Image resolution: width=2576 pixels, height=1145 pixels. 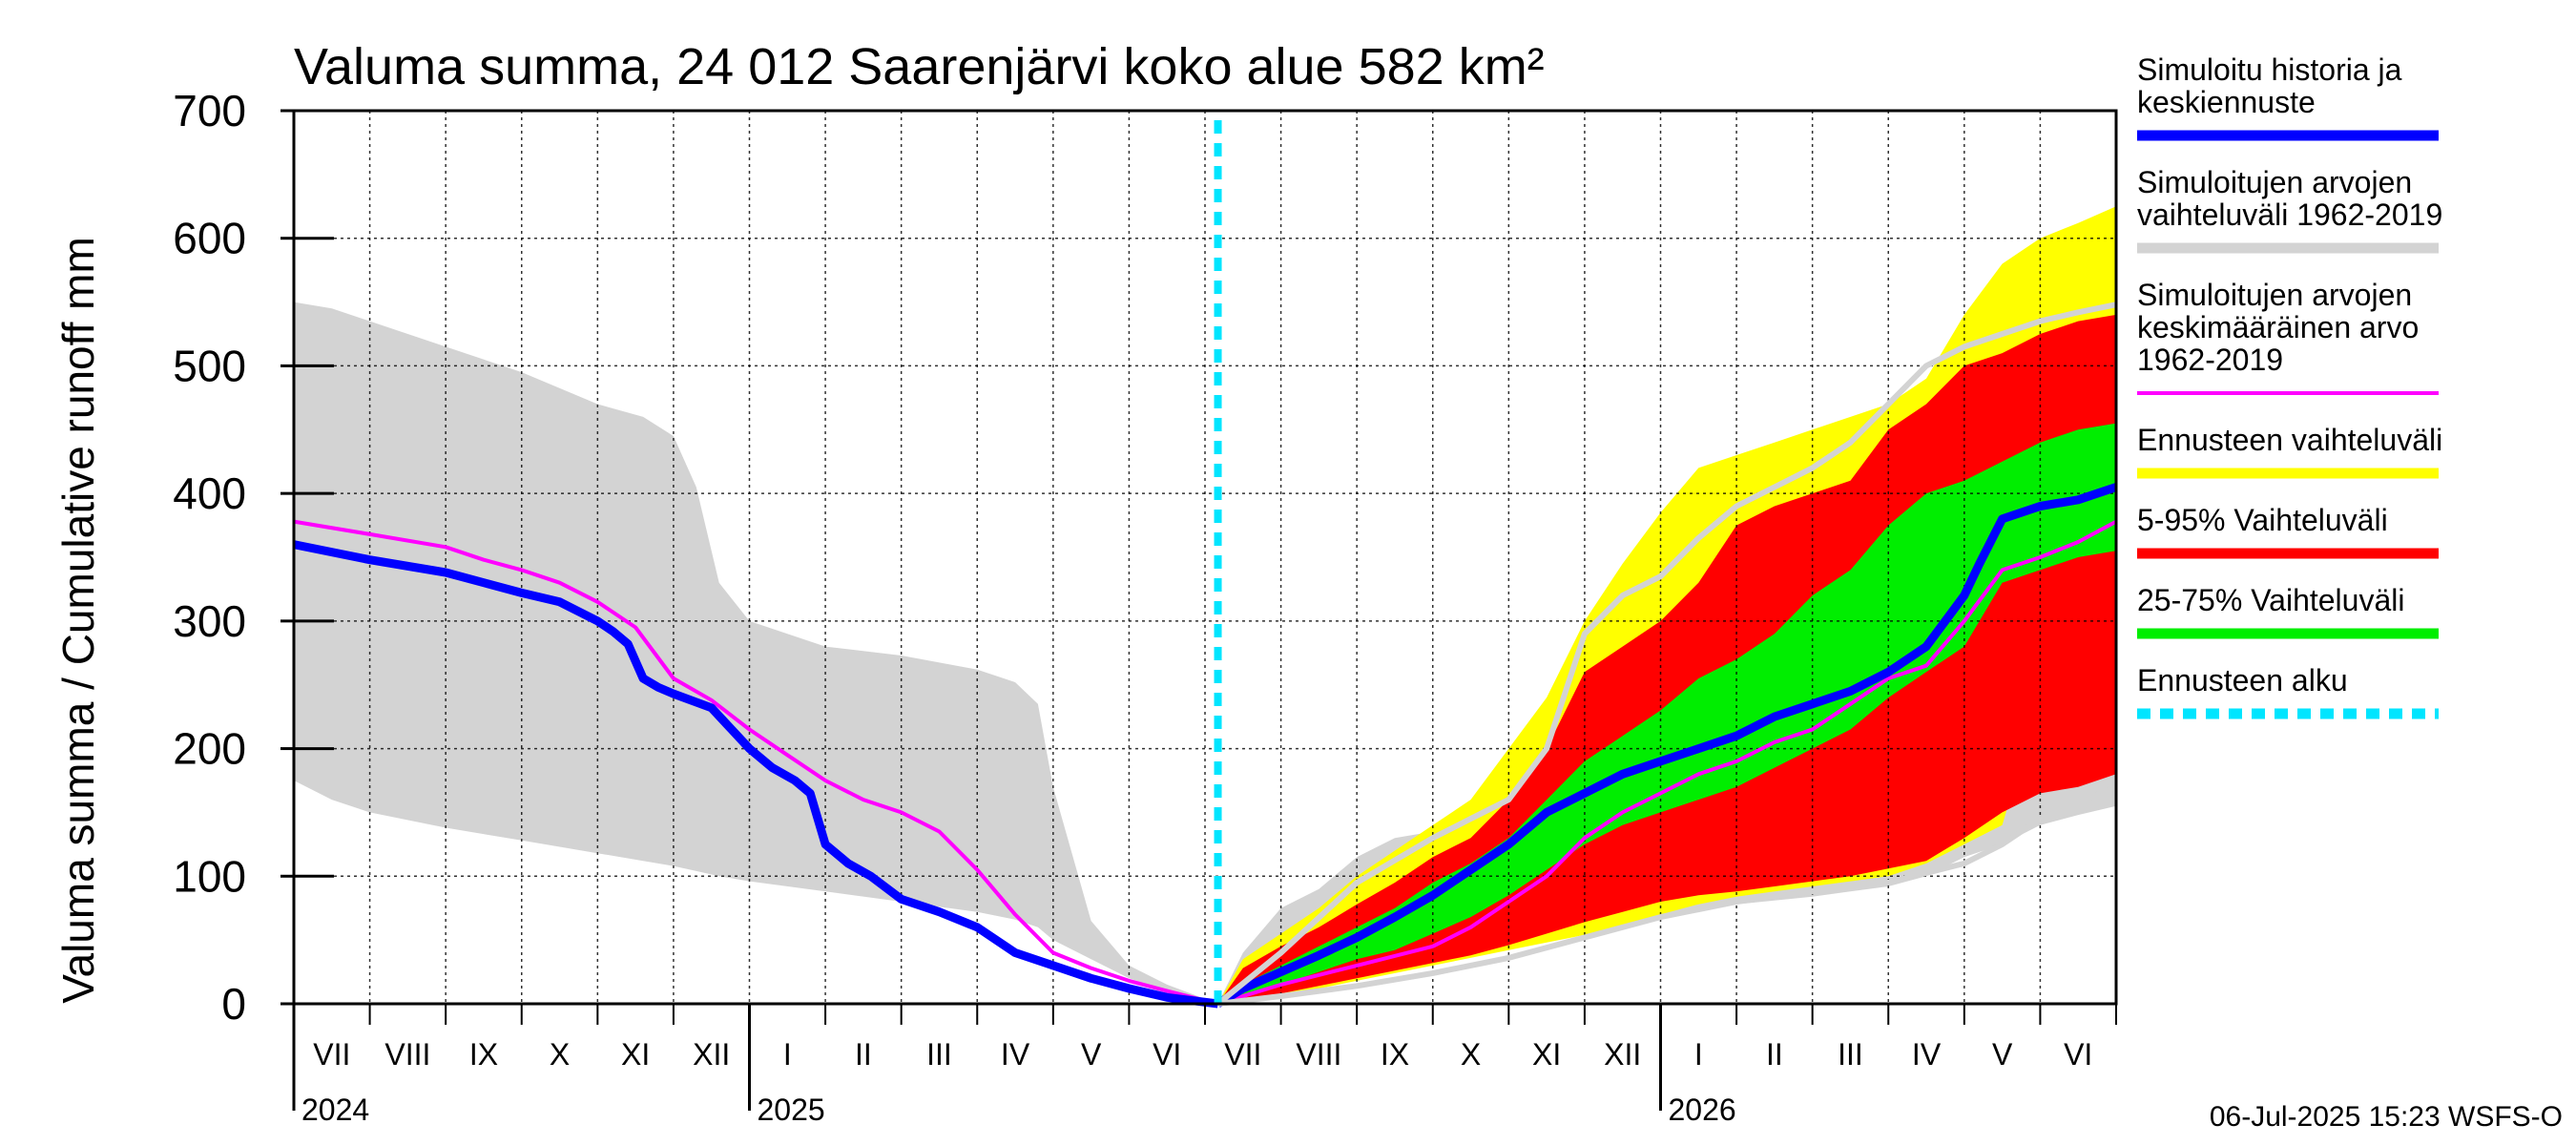 I want to click on y-tick-label: 300, so click(x=209, y=621).